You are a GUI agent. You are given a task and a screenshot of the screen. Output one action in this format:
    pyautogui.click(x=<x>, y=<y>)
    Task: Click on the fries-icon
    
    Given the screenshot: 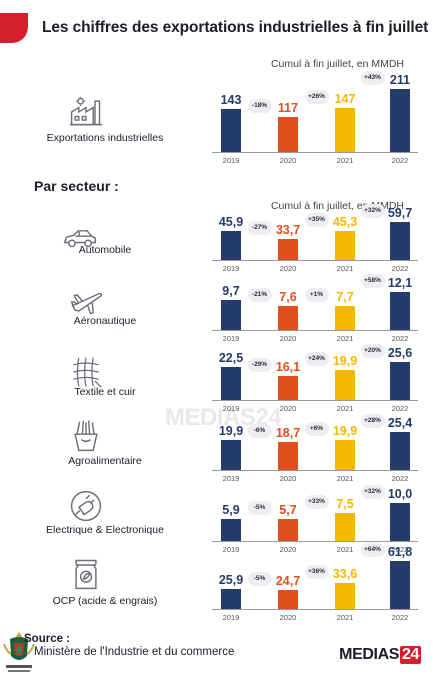 What is the action you would take?
    pyautogui.click(x=86, y=436)
    